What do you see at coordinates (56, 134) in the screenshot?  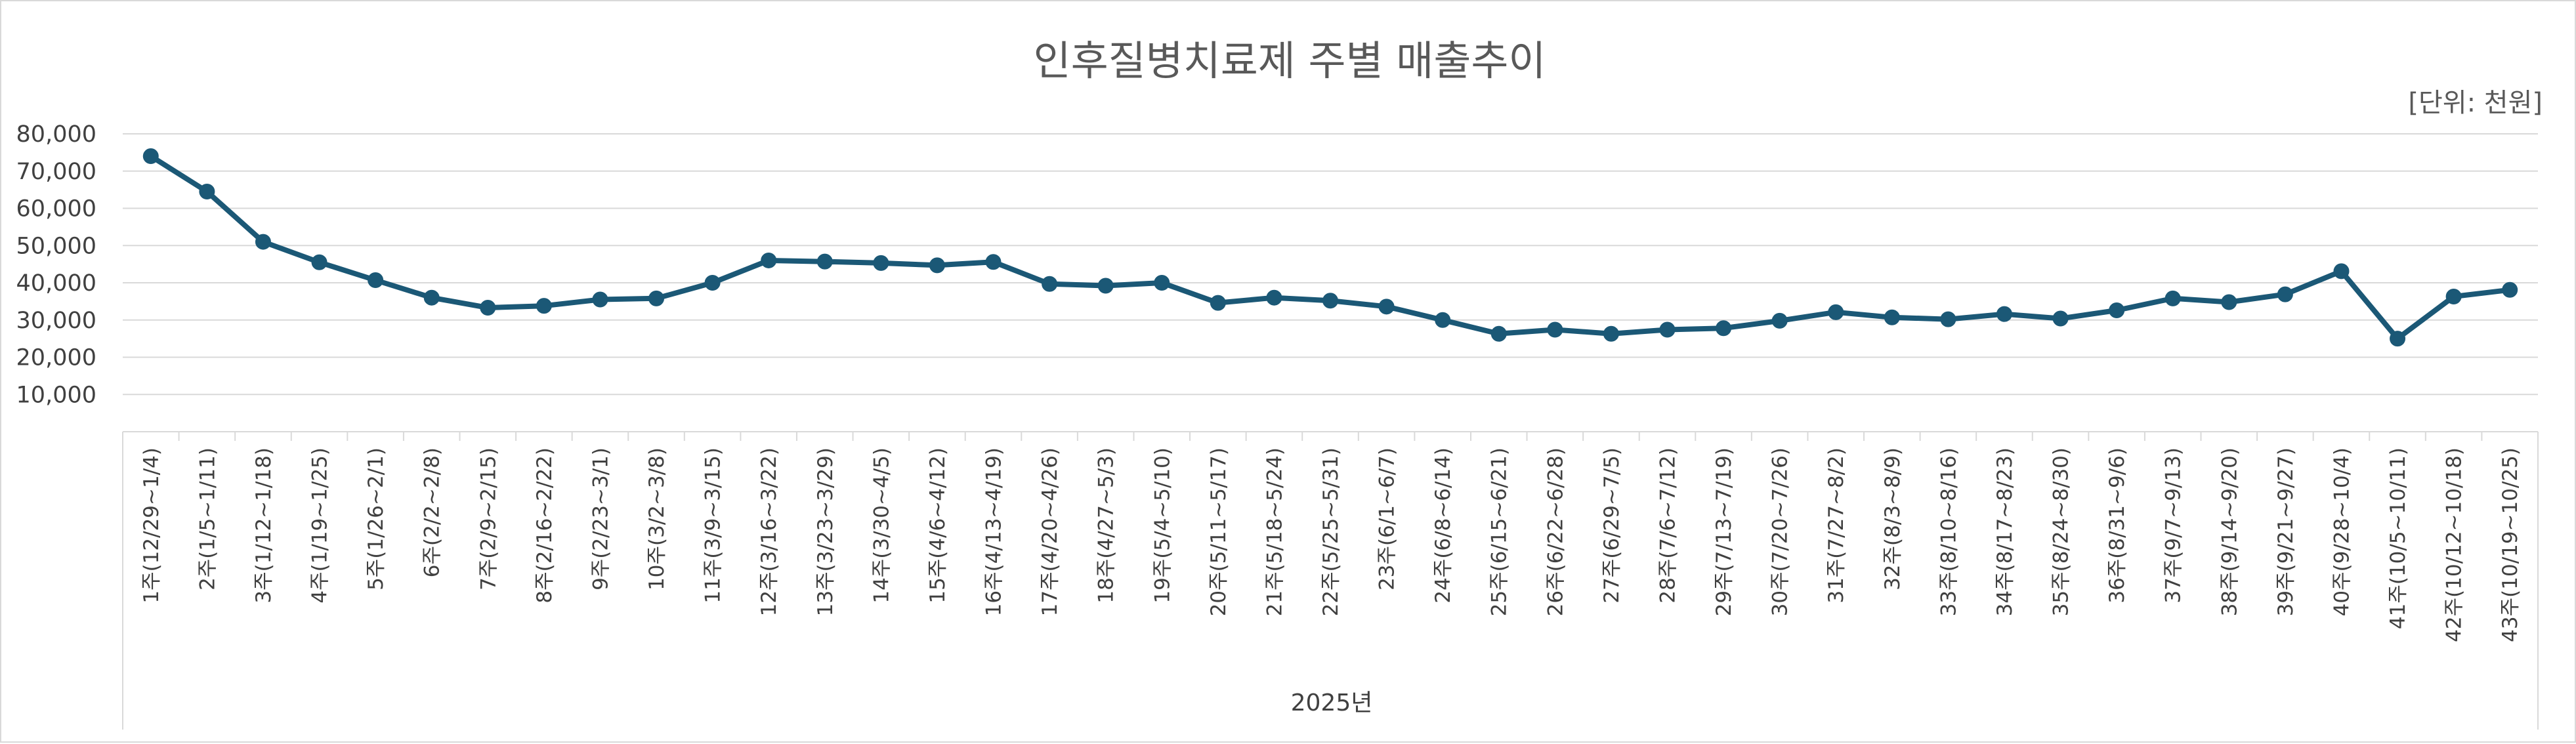 I see `y-tick-label: 80,000` at bounding box center [56, 134].